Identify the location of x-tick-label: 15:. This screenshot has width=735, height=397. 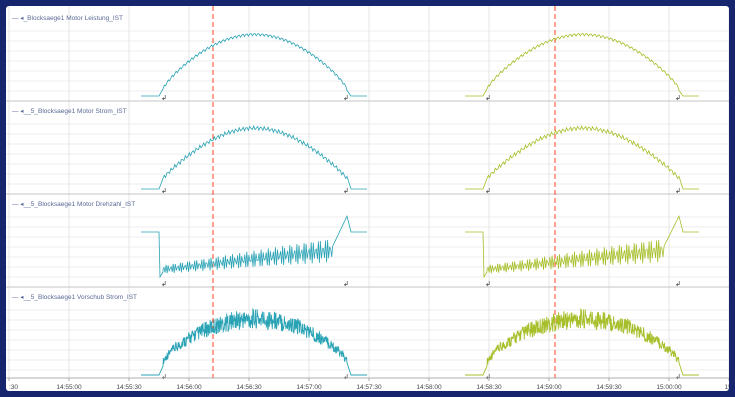
(726, 387).